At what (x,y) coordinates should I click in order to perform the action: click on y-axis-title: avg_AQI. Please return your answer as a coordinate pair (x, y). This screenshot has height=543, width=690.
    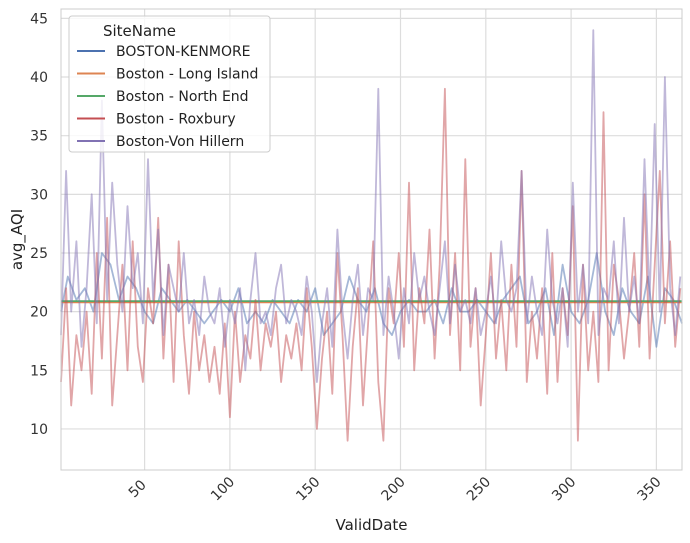
    Looking at the image, I should click on (17, 239).